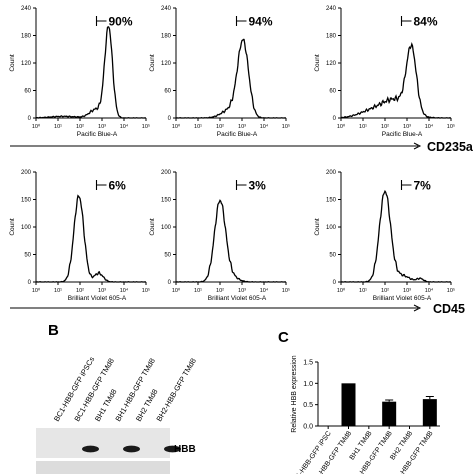 Image resolution: width=474 pixels, height=474 pixels. Describe the element at coordinates (185, 449) in the screenshot. I see `gel-band-label: HBB` at that location.